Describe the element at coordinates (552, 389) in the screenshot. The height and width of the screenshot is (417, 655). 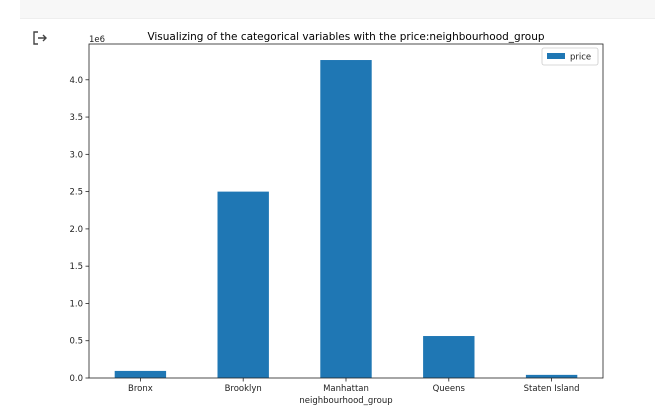
I see `x-tick-label: Staten Island` at that location.